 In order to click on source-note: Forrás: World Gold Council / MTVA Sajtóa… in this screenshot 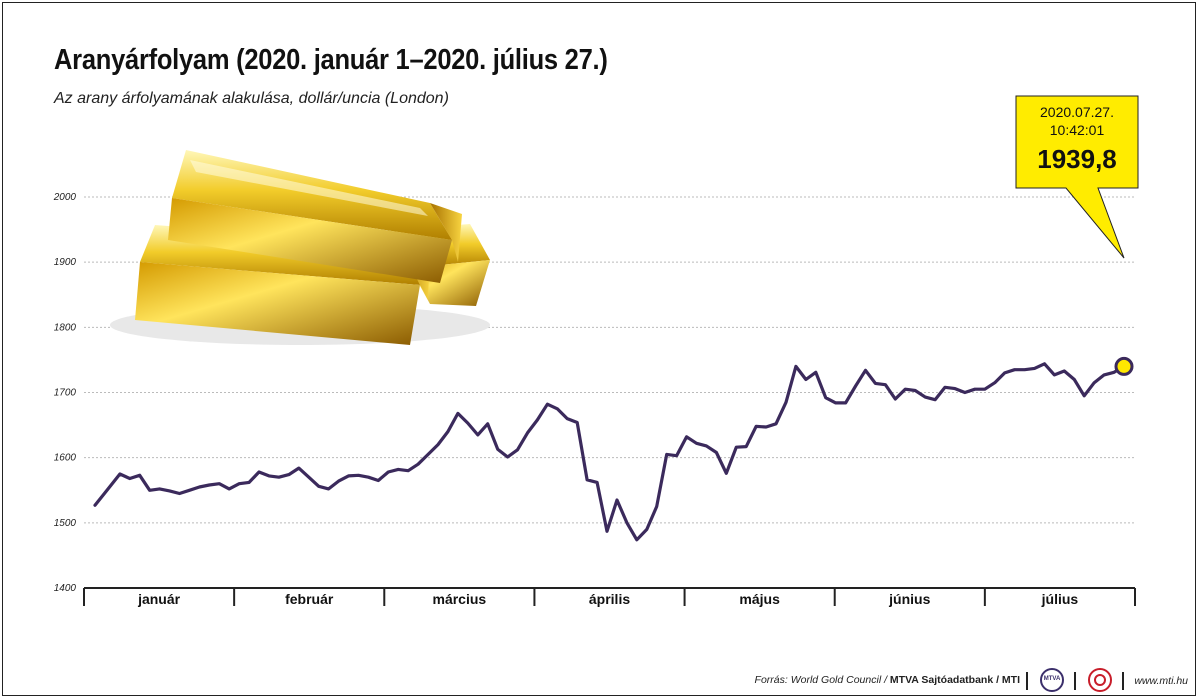, I will do `click(887, 680)`.